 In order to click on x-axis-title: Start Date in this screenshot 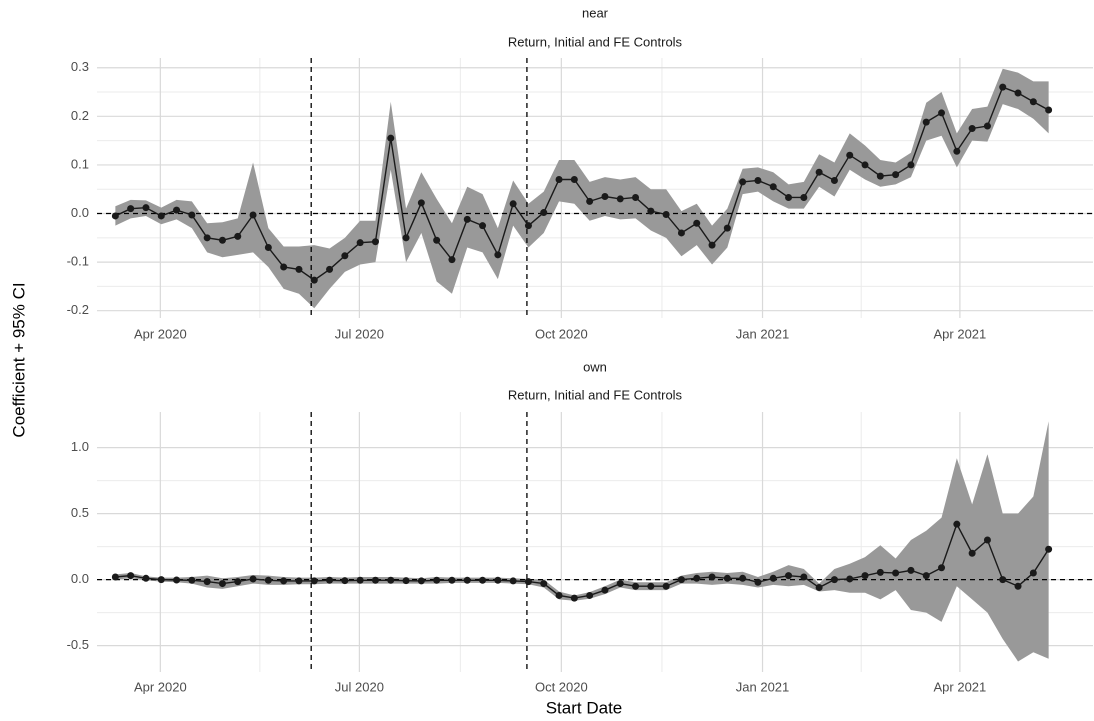, I will do `click(584, 707)`.